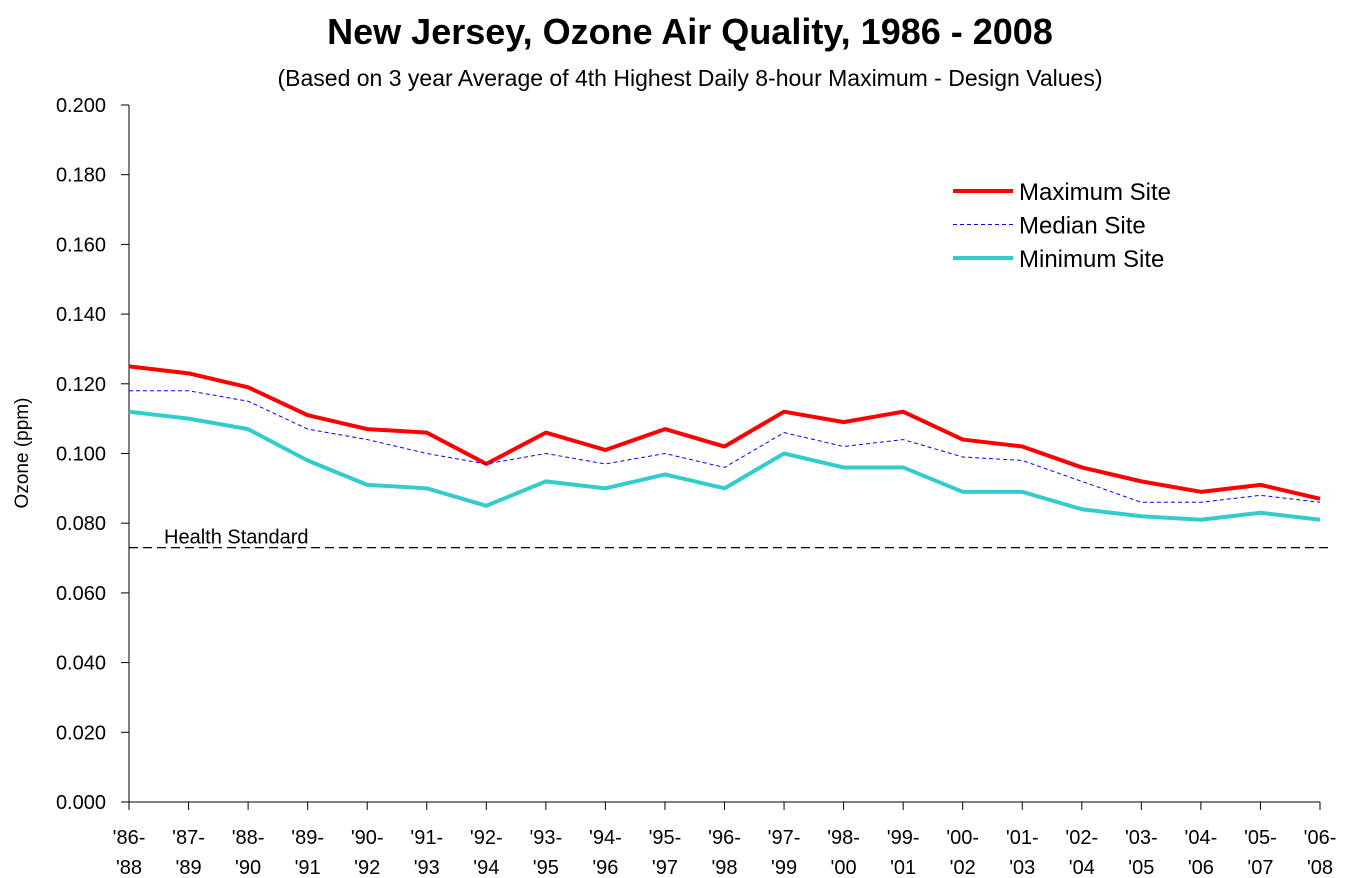  Describe the element at coordinates (367, 838) in the screenshot. I see `x-tick-label-line: '90-` at that location.